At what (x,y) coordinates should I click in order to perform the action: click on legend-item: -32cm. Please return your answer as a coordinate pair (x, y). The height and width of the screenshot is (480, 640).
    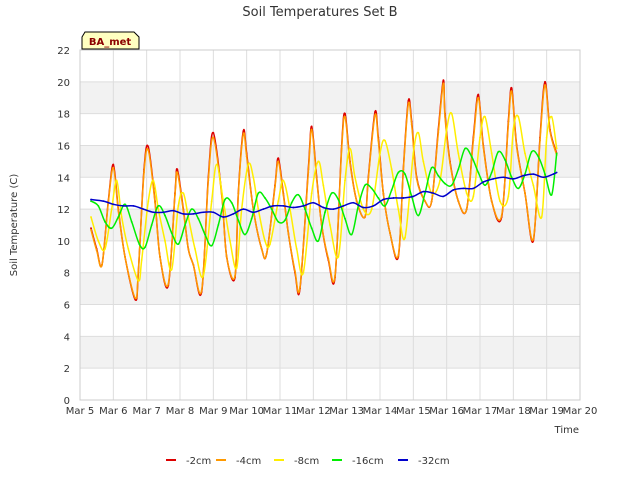
    Looking at the image, I should click on (424, 461).